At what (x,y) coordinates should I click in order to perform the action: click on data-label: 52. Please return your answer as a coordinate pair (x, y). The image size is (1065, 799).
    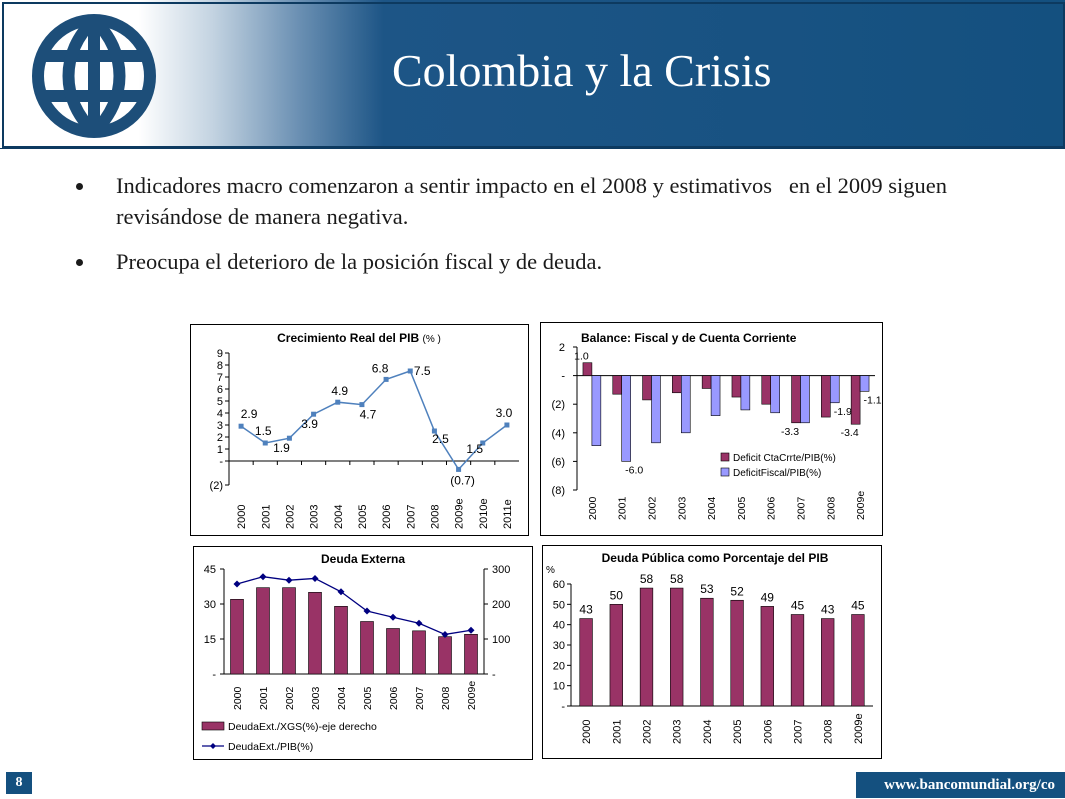
    Looking at the image, I should click on (737, 591).